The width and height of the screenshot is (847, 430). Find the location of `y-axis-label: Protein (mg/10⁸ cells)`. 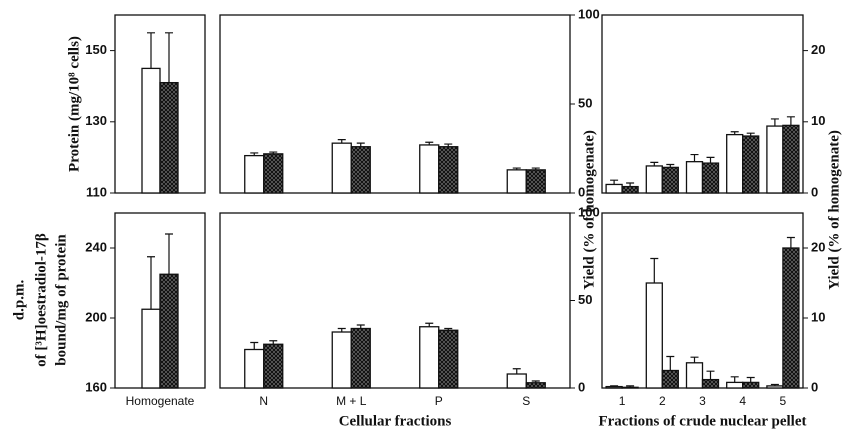

y-axis-label: Protein (mg/10⁸ cells) is located at coordinates (74, 104).